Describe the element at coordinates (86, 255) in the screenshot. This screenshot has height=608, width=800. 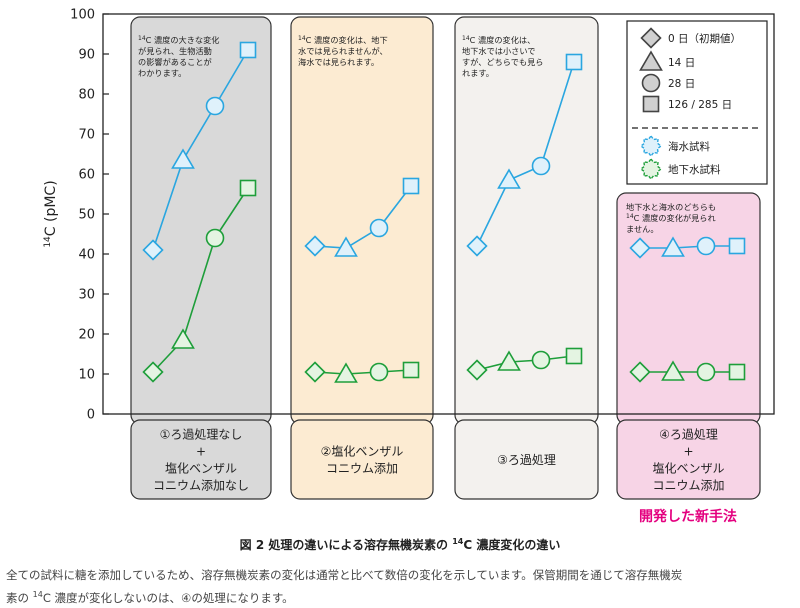
I see `y-tick-label-40: 40` at that location.